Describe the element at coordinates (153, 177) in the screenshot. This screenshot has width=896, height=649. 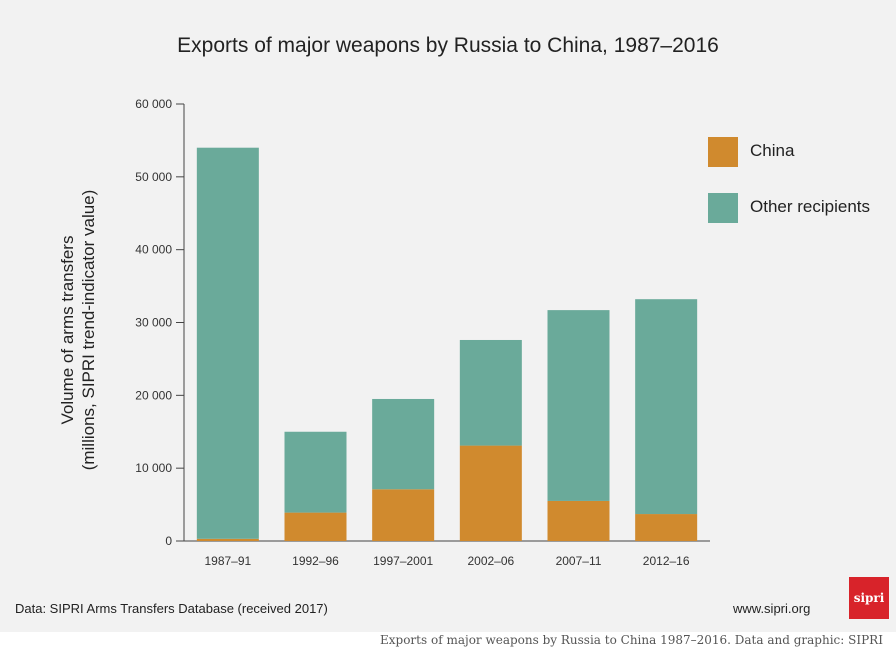
I see `y-tick-label: 50 000` at that location.